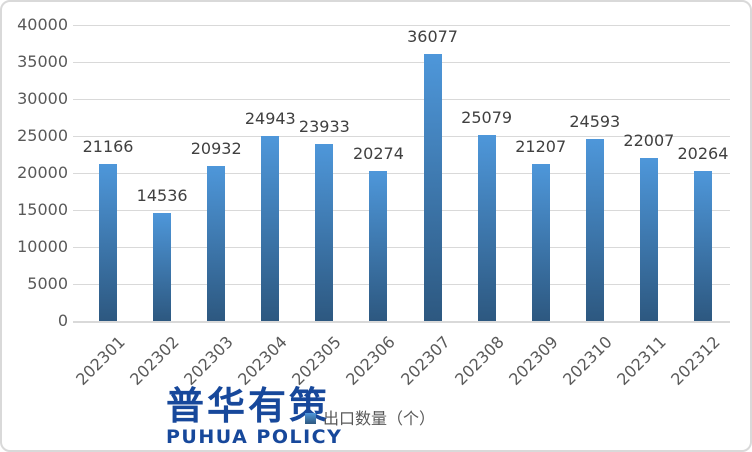  What do you see at coordinates (42, 24) in the screenshot?
I see `y-axis-tick-label: 40000` at bounding box center [42, 24].